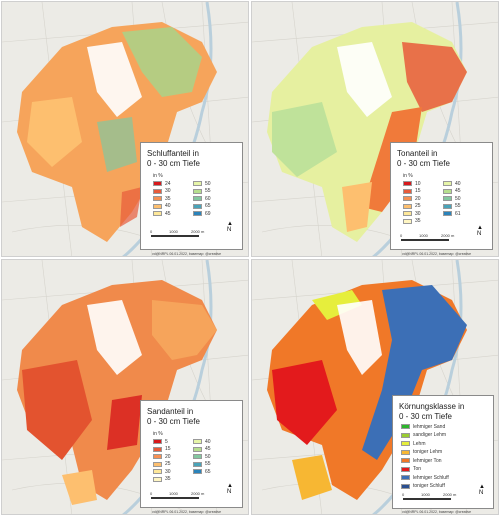  I want to click on legend-title: Tonanteil in 0 - 30 cm Tiefe, so click(423, 158).